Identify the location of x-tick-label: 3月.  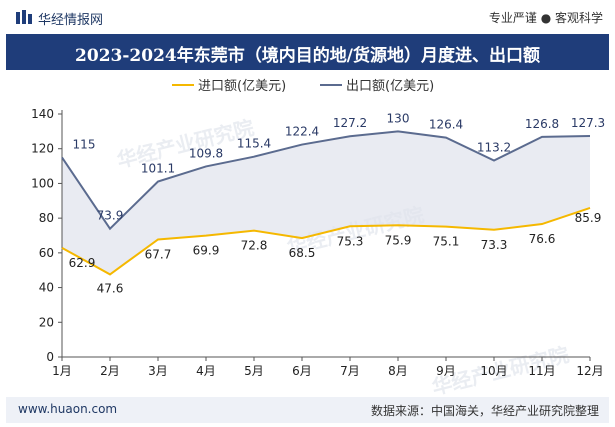
(158, 371).